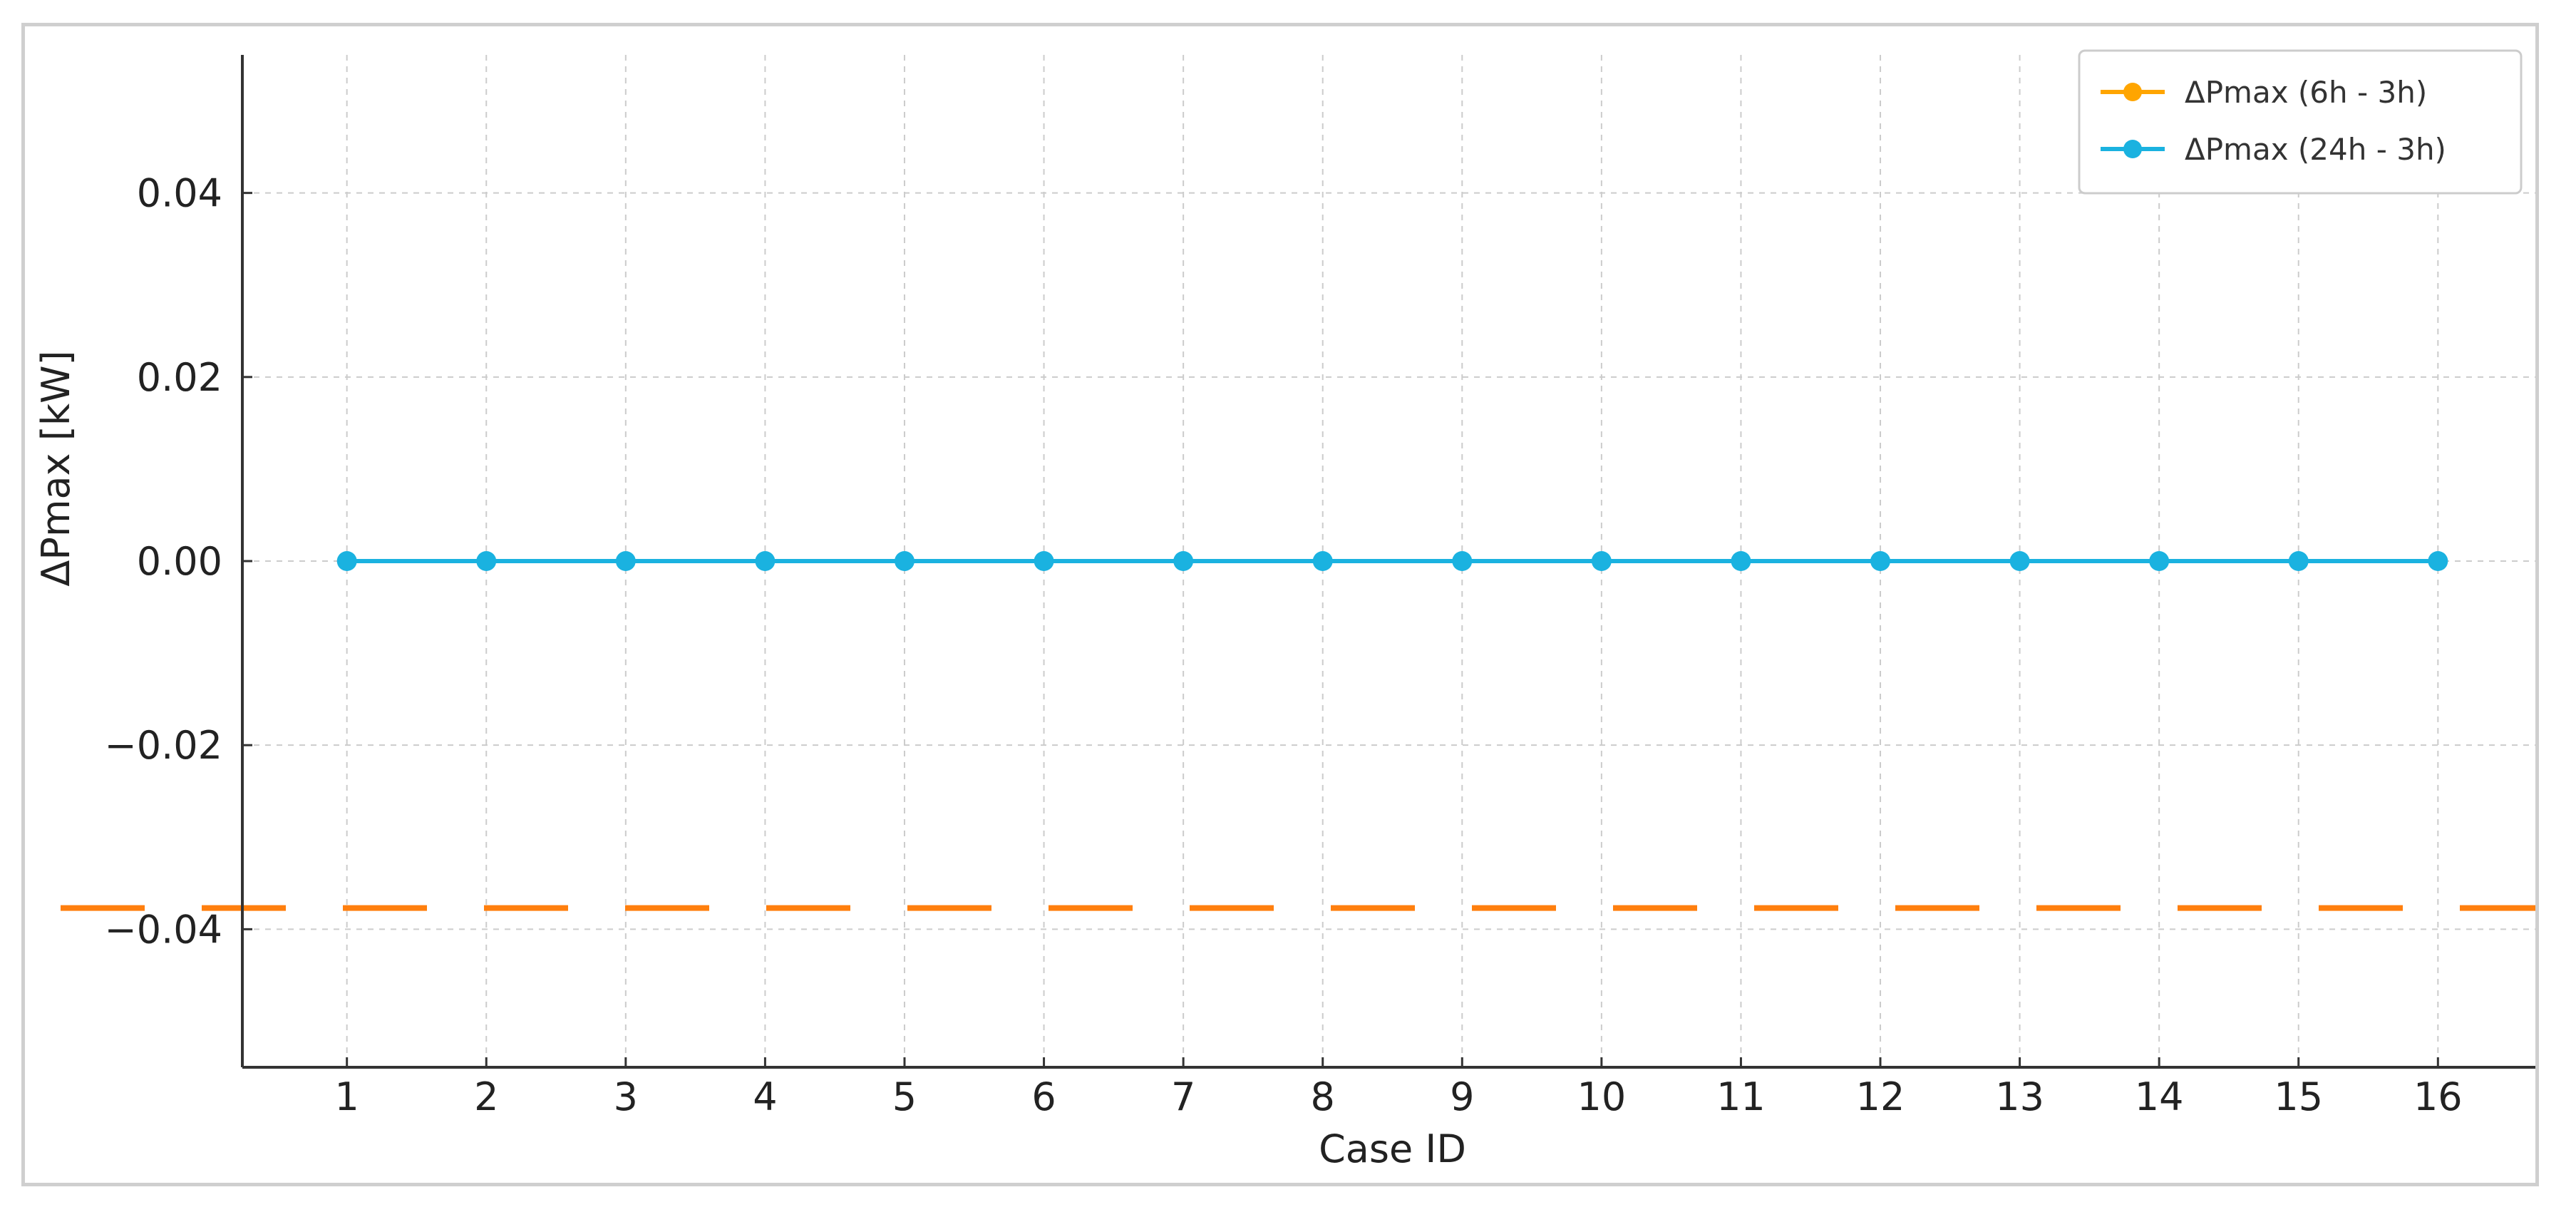 The height and width of the screenshot is (1212, 2576). I want to click on x-tick-label: 9, so click(1462, 1096).